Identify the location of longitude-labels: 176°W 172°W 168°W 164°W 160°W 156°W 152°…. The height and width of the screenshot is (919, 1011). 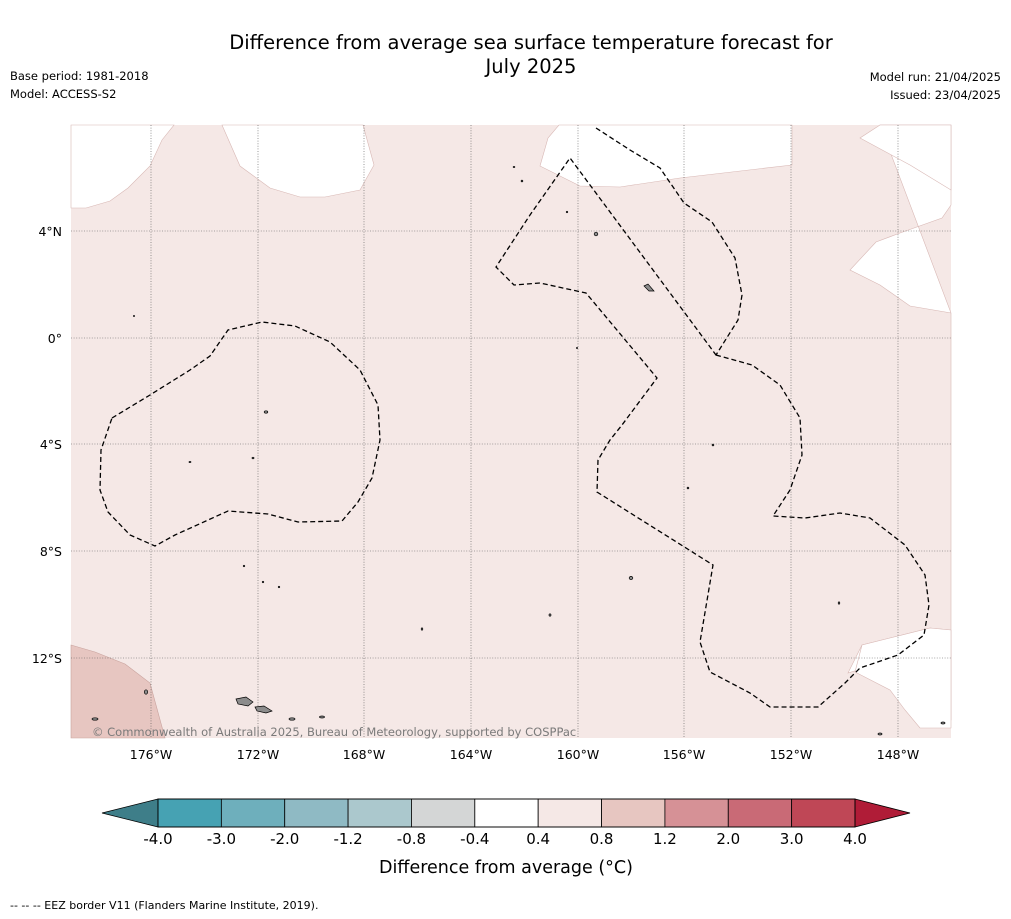
(524, 754).